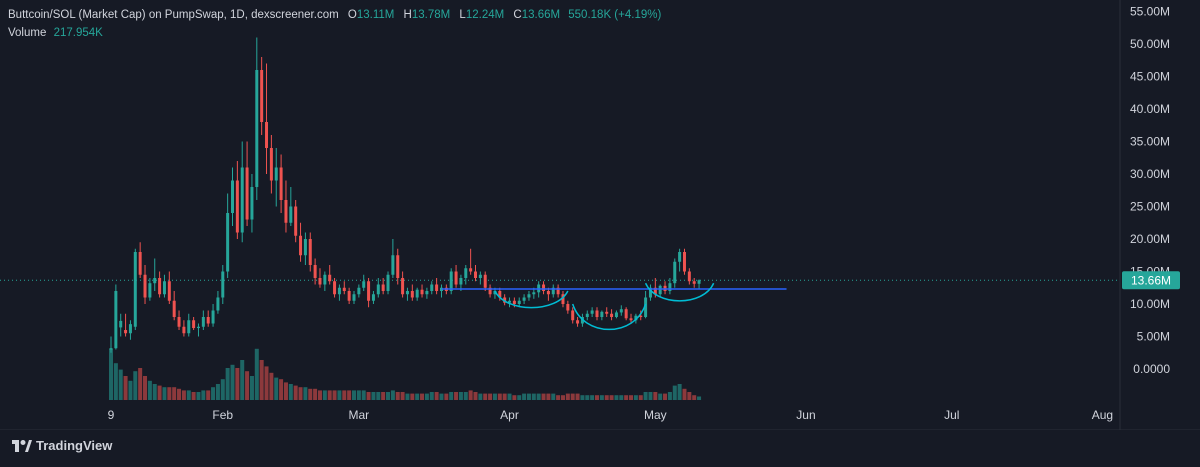 The image size is (1200, 467). What do you see at coordinates (655, 415) in the screenshot?
I see `time-axis-label: May` at bounding box center [655, 415].